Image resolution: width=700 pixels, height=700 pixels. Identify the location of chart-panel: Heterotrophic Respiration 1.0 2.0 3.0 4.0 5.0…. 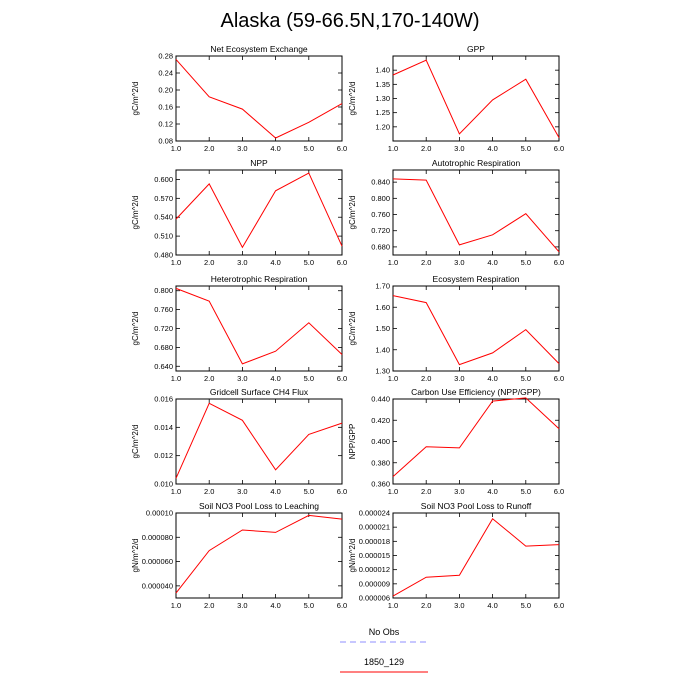
(239, 328).